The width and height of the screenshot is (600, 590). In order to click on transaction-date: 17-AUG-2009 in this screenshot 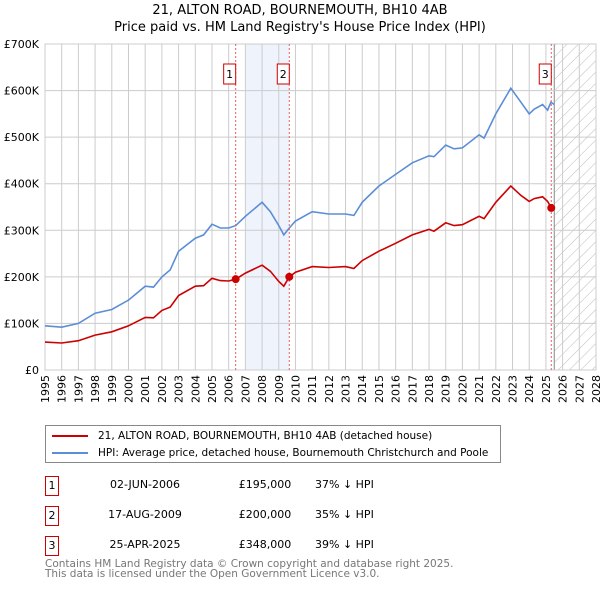, I will do `click(145, 514)`.